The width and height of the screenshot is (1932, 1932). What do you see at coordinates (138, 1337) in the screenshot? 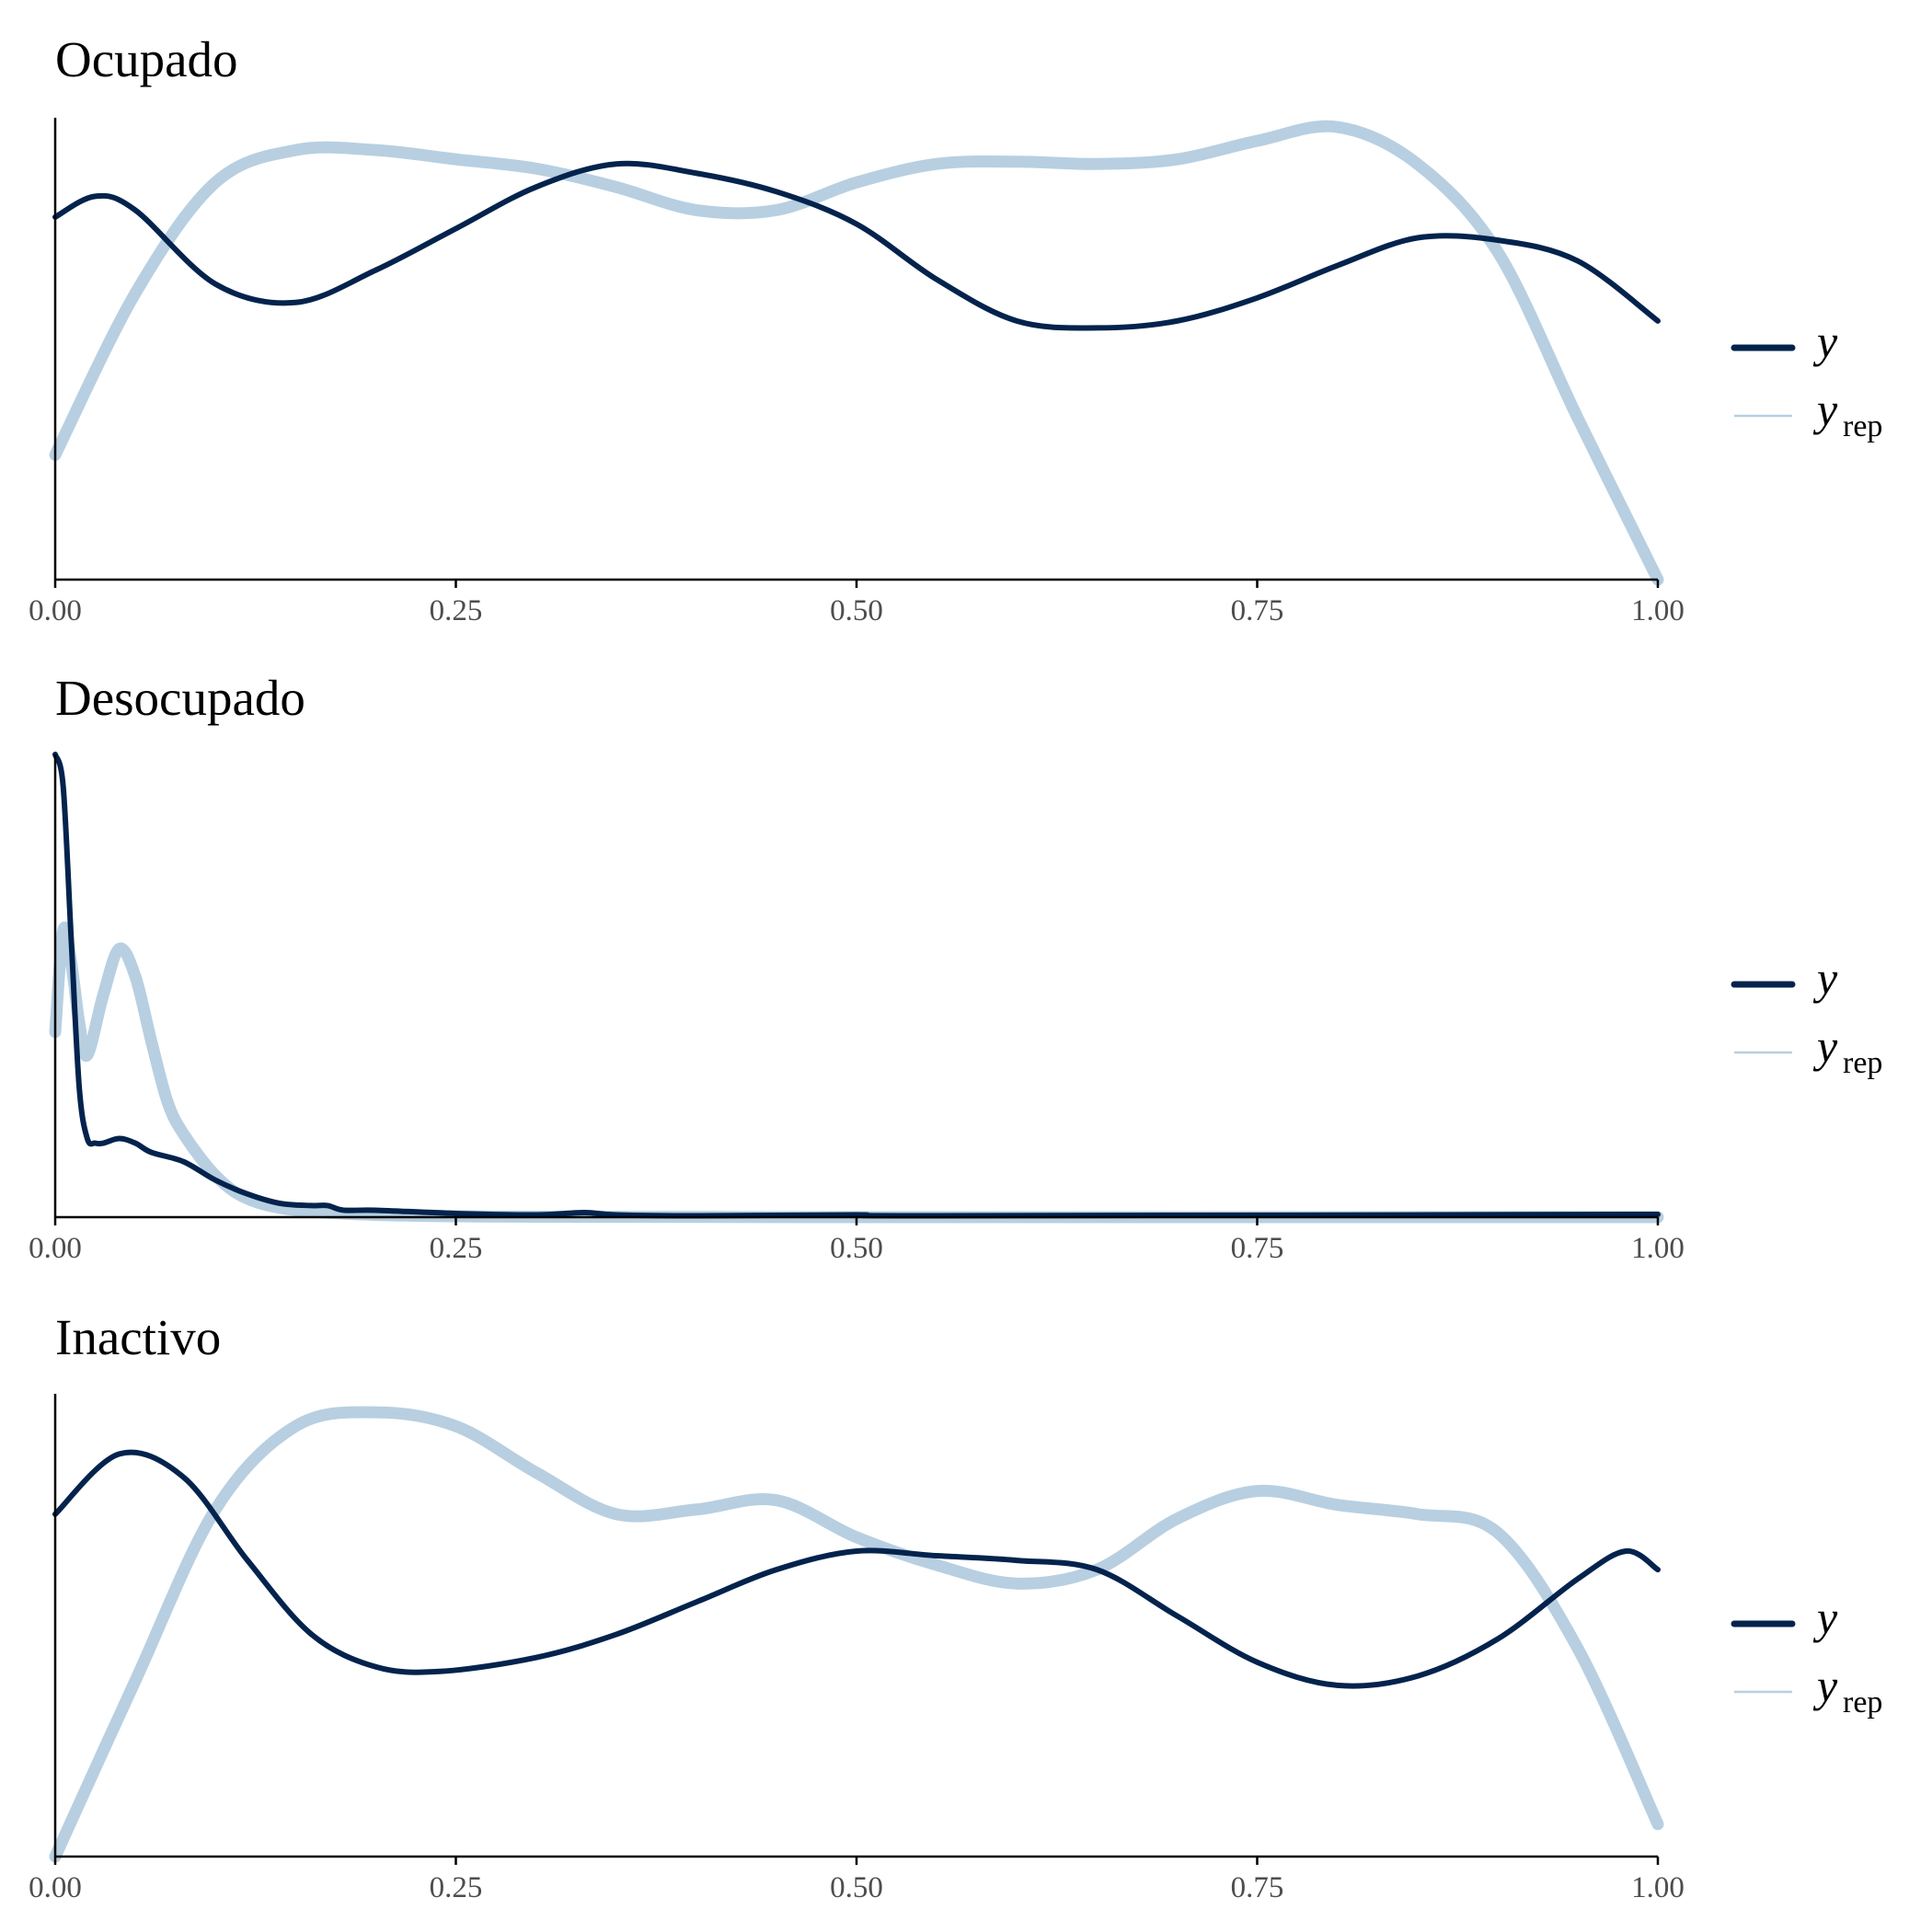
I see `panel-title: Inactivo` at bounding box center [138, 1337].